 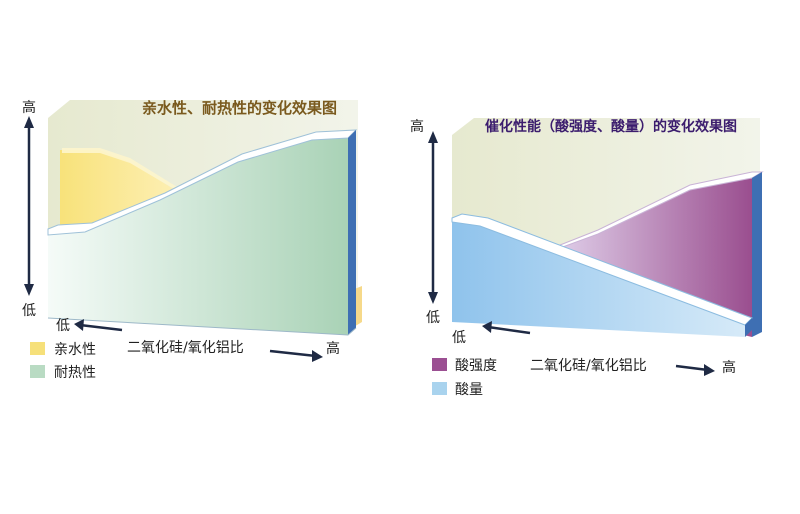 I want to click on left-x-low-arrow, so click(x=101, y=327).